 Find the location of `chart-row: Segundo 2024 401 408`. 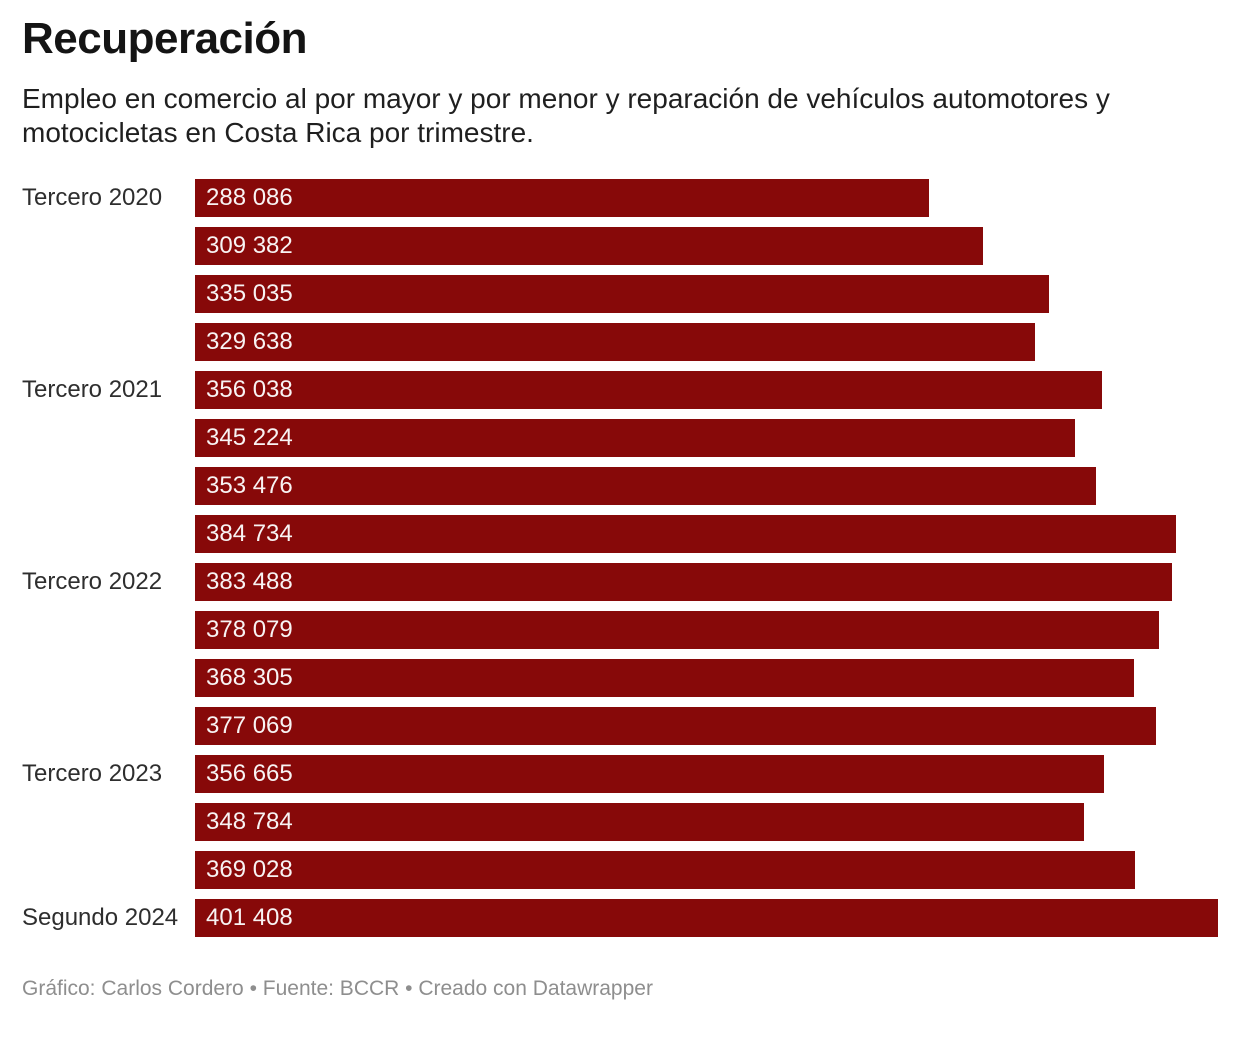

chart-row: Segundo 2024 401 408 is located at coordinates (620, 917).